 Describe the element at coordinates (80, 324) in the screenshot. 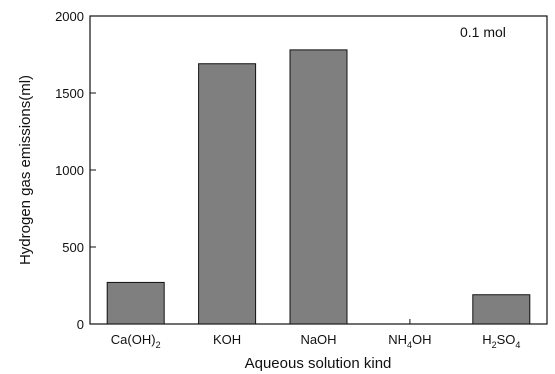

I see `y-tick-label: 0` at that location.